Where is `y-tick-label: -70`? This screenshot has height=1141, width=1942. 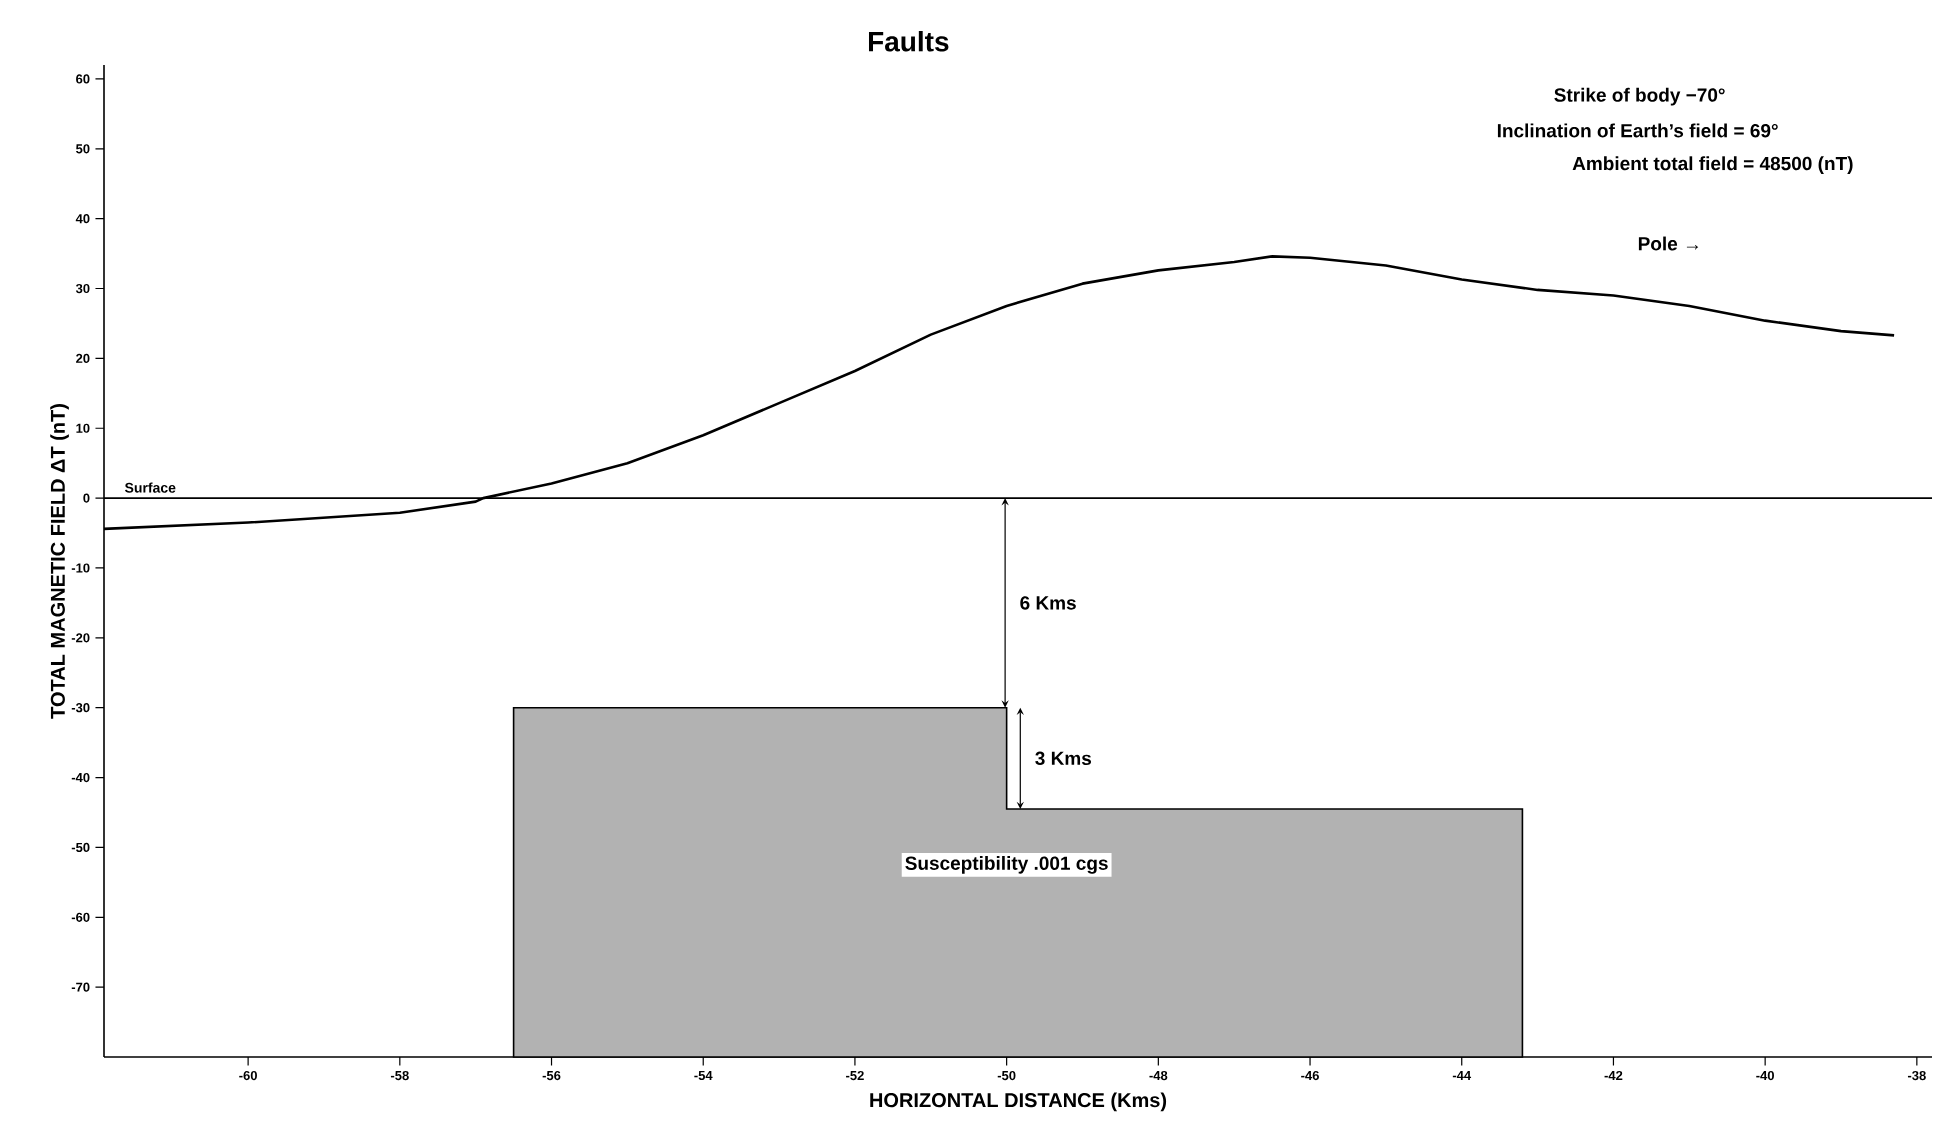 y-tick-label: -70 is located at coordinates (80, 987).